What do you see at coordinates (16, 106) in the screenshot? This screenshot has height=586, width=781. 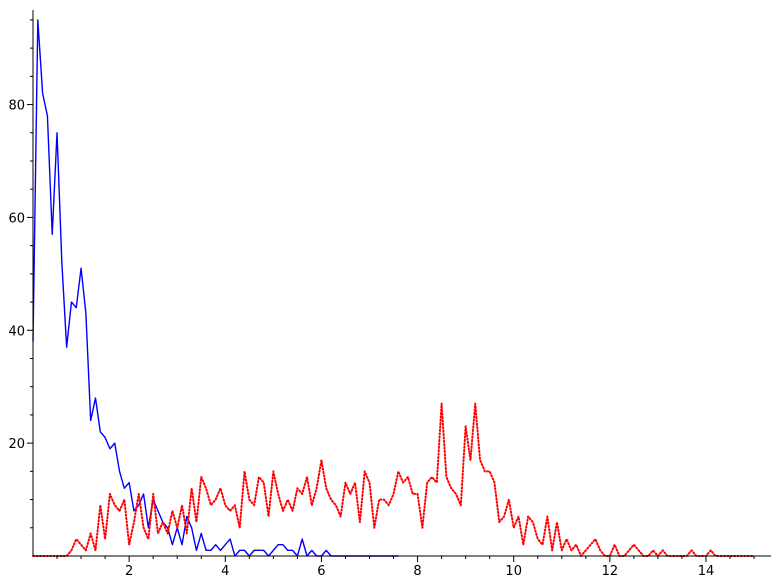 I see `y-tick-label-80: 80` at bounding box center [16, 106].